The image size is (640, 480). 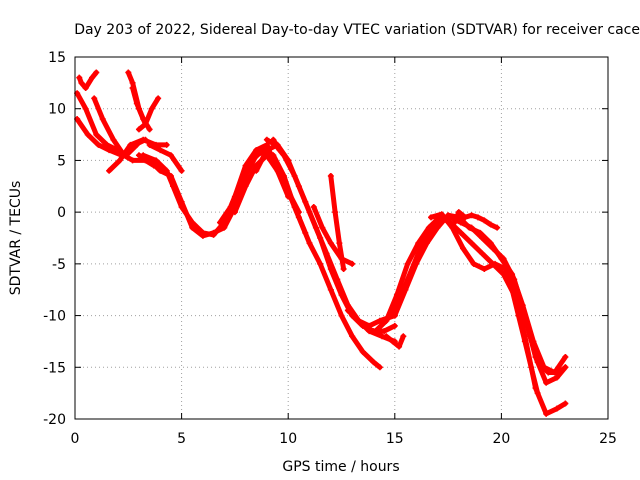 I want to click on y-tick-label: 0, so click(x=61, y=213).